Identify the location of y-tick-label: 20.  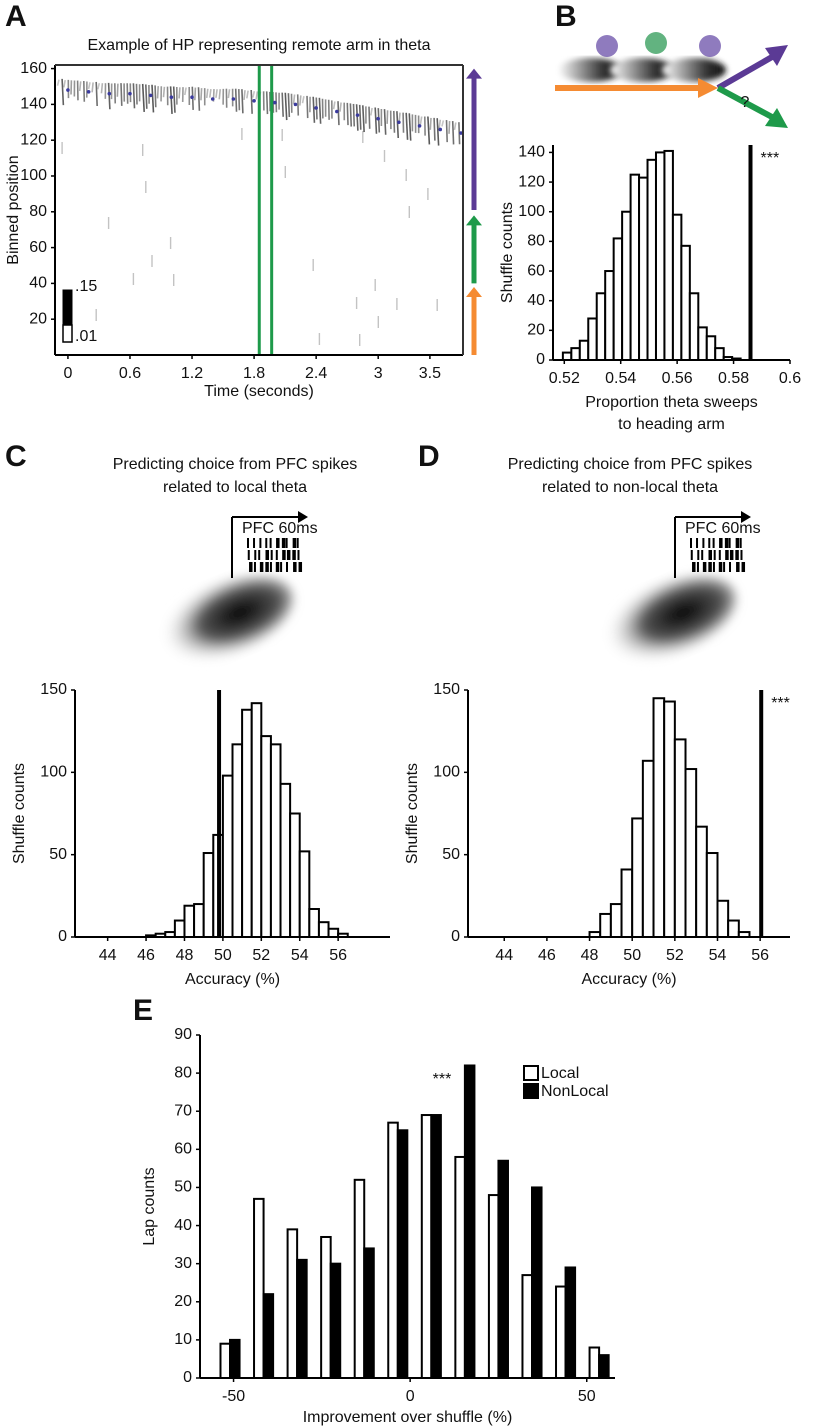
(536, 330).